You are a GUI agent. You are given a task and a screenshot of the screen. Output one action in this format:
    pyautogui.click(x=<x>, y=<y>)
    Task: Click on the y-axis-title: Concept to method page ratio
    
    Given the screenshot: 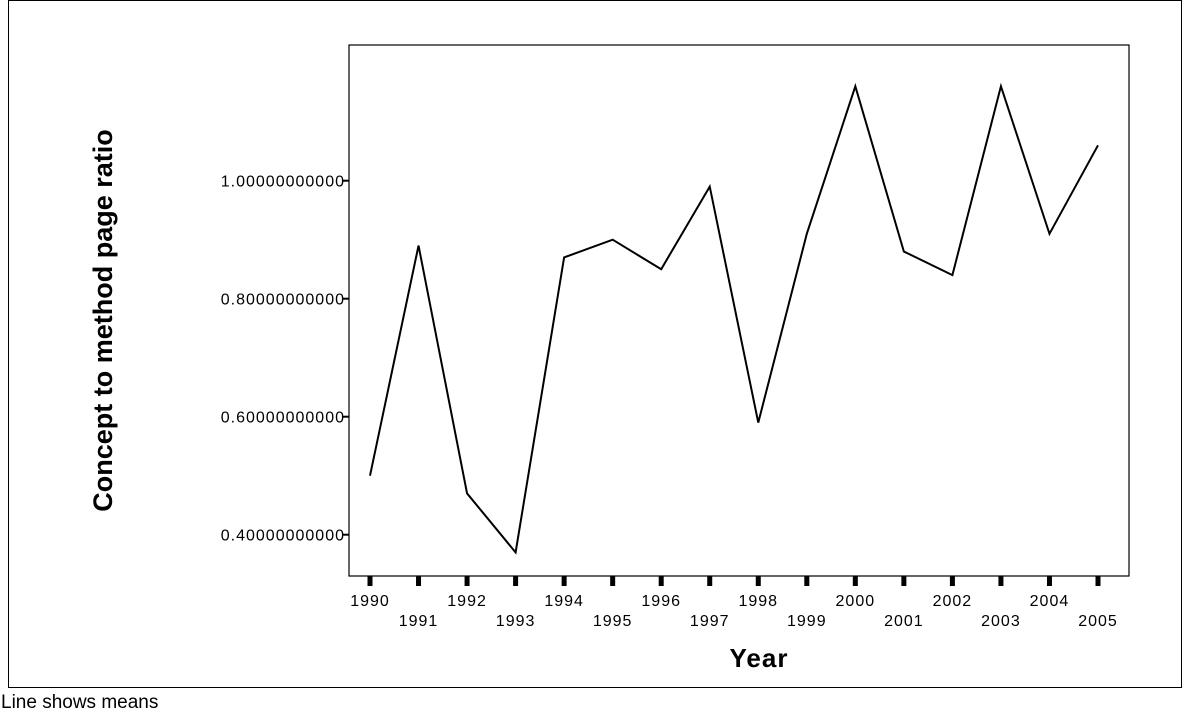 What is the action you would take?
    pyautogui.click(x=103, y=320)
    